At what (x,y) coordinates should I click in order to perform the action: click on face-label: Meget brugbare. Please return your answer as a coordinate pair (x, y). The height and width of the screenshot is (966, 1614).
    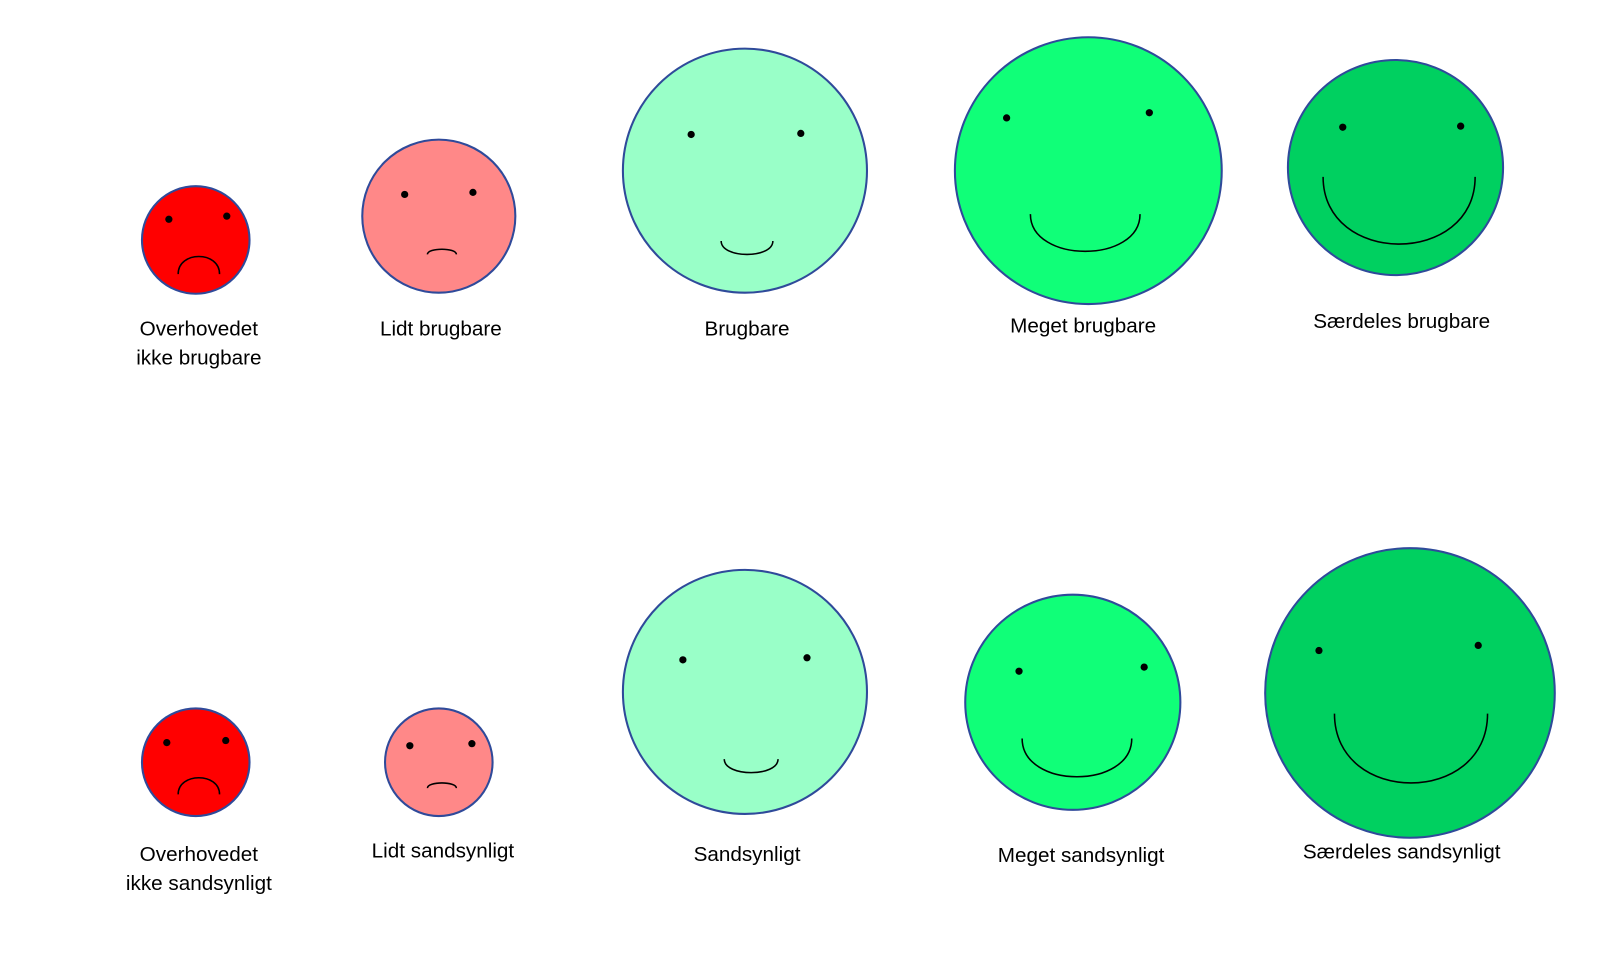
    Looking at the image, I should click on (1083, 325).